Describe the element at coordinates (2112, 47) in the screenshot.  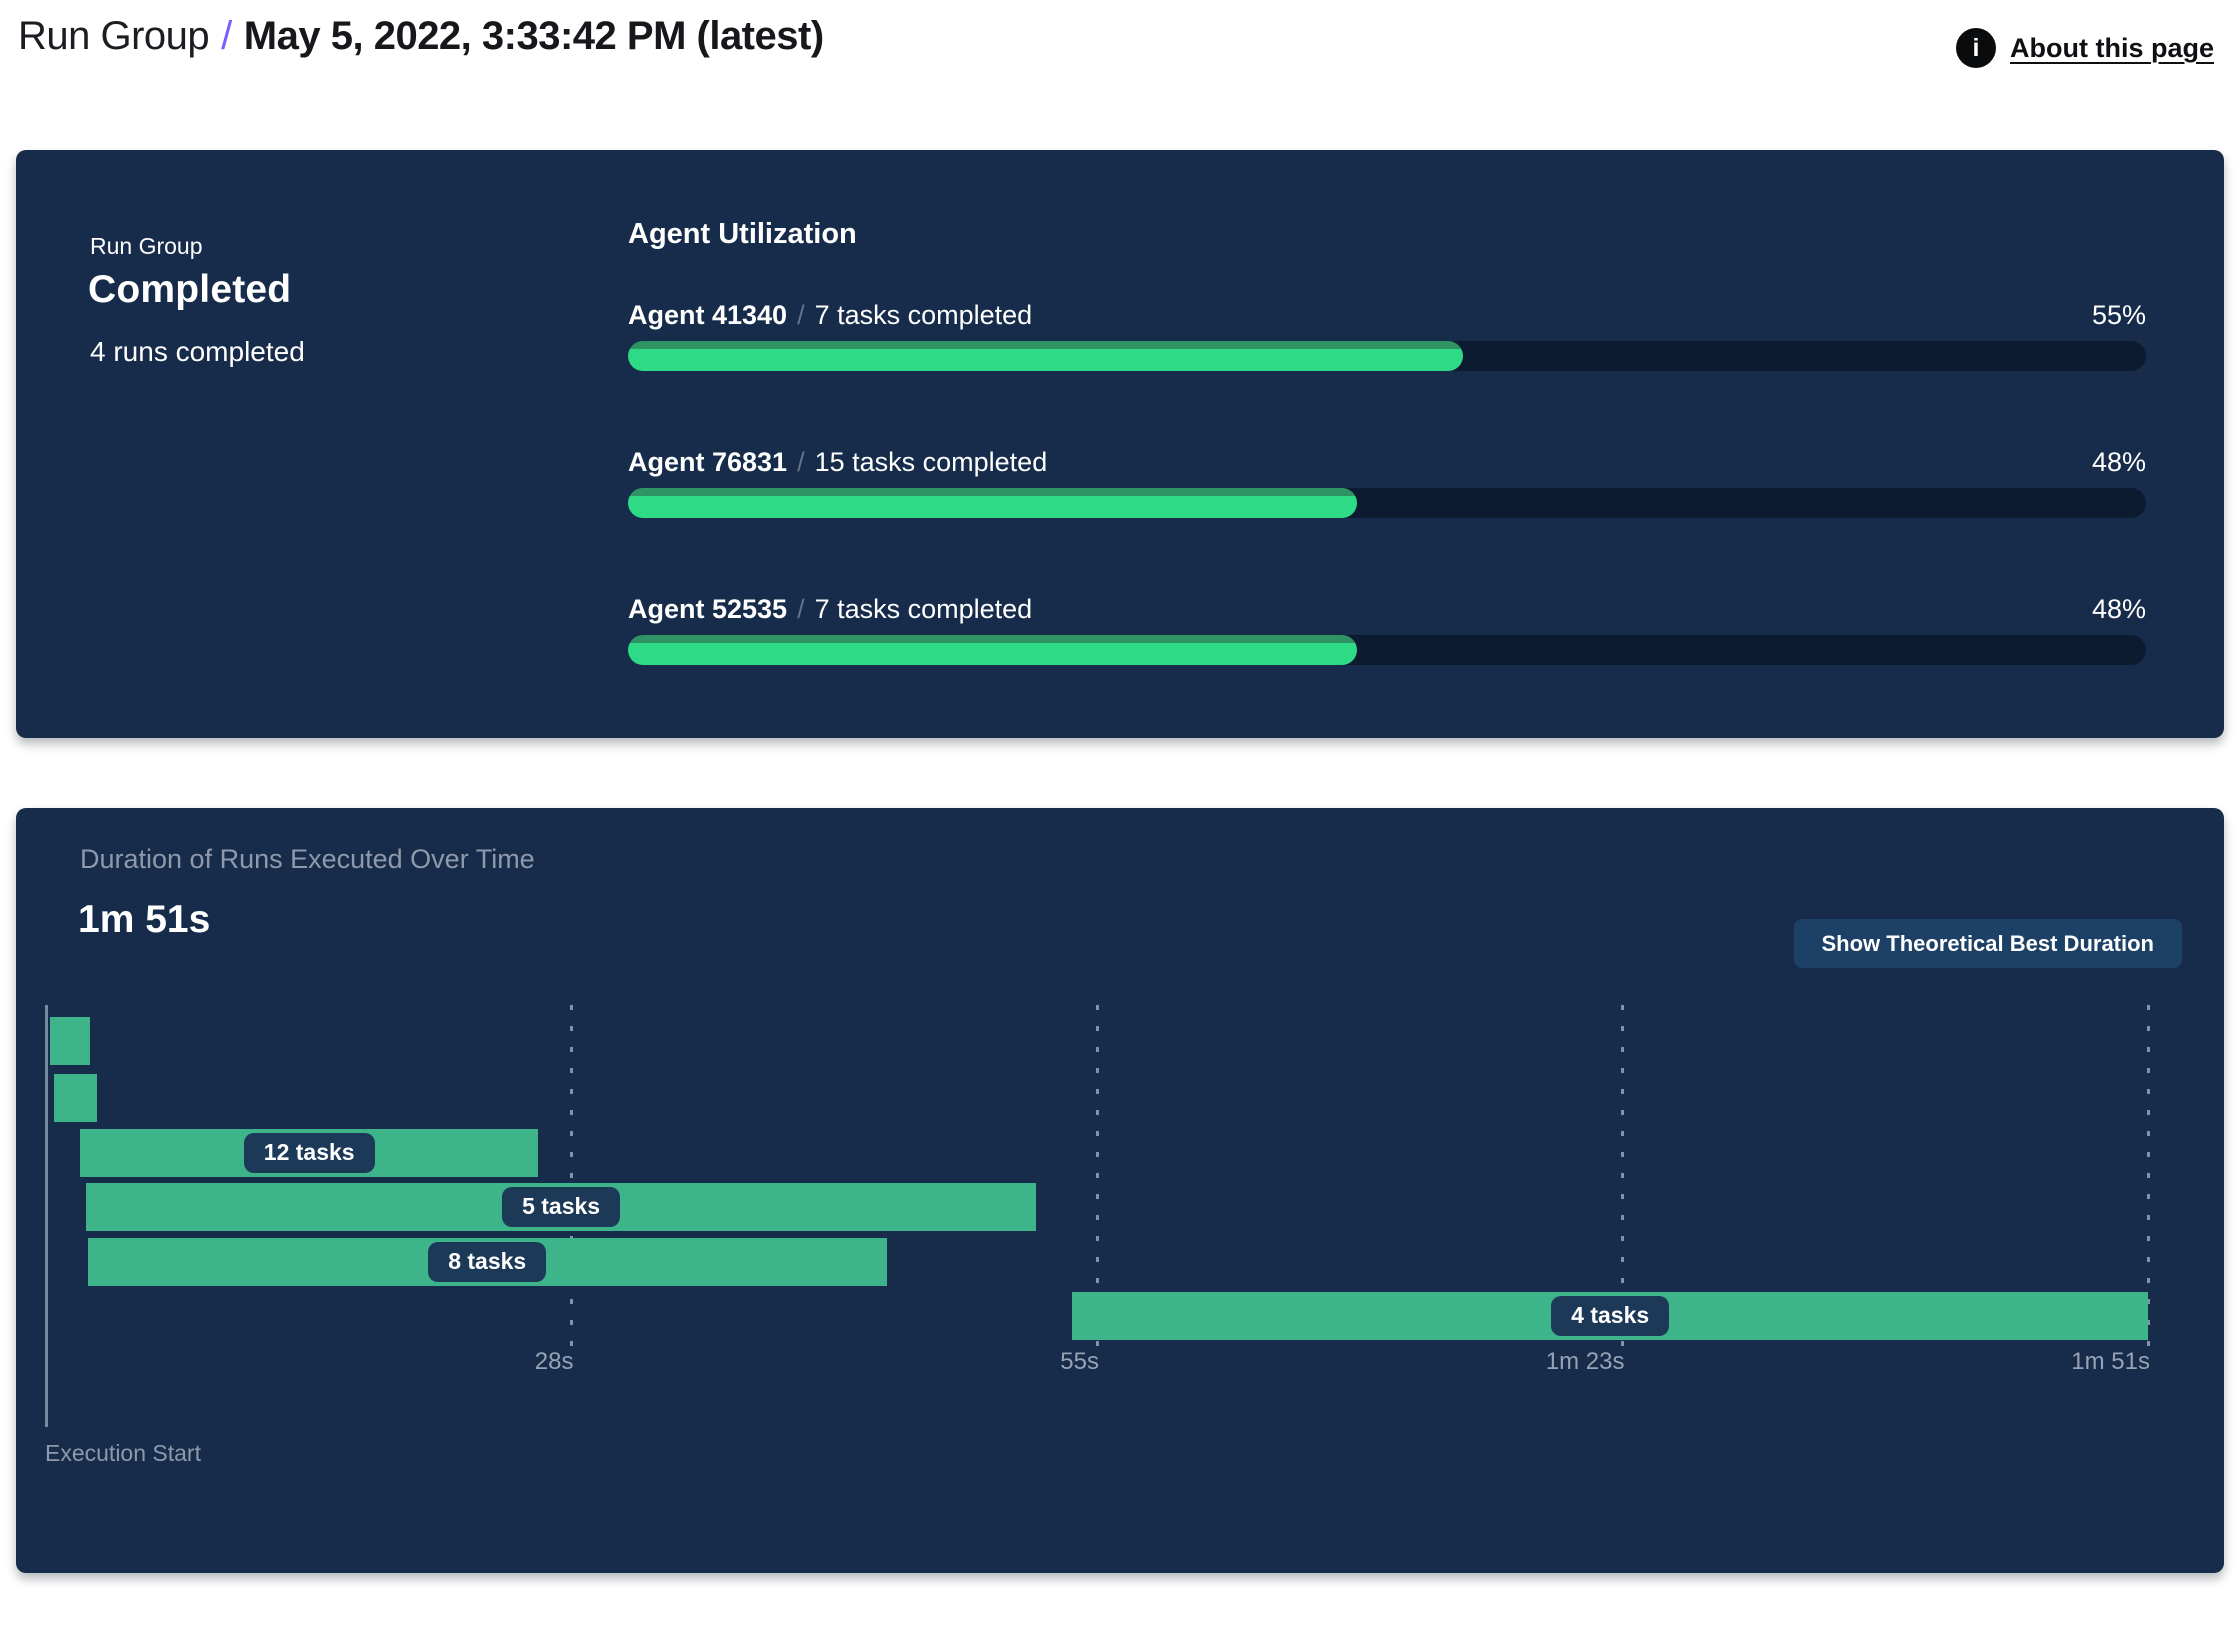
I see `about-link-label: About this page` at that location.